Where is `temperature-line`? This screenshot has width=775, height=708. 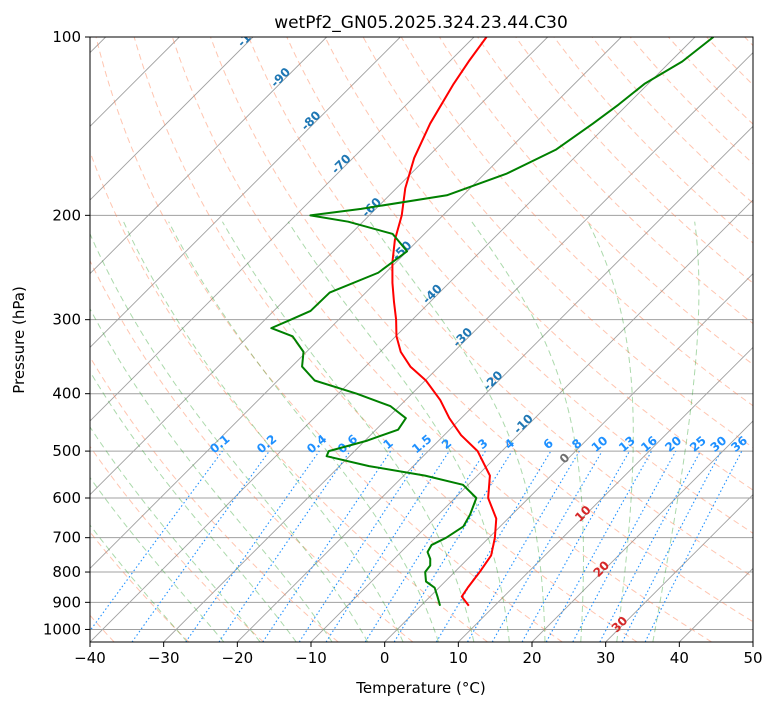
temperature-line is located at coordinates (444, 322).